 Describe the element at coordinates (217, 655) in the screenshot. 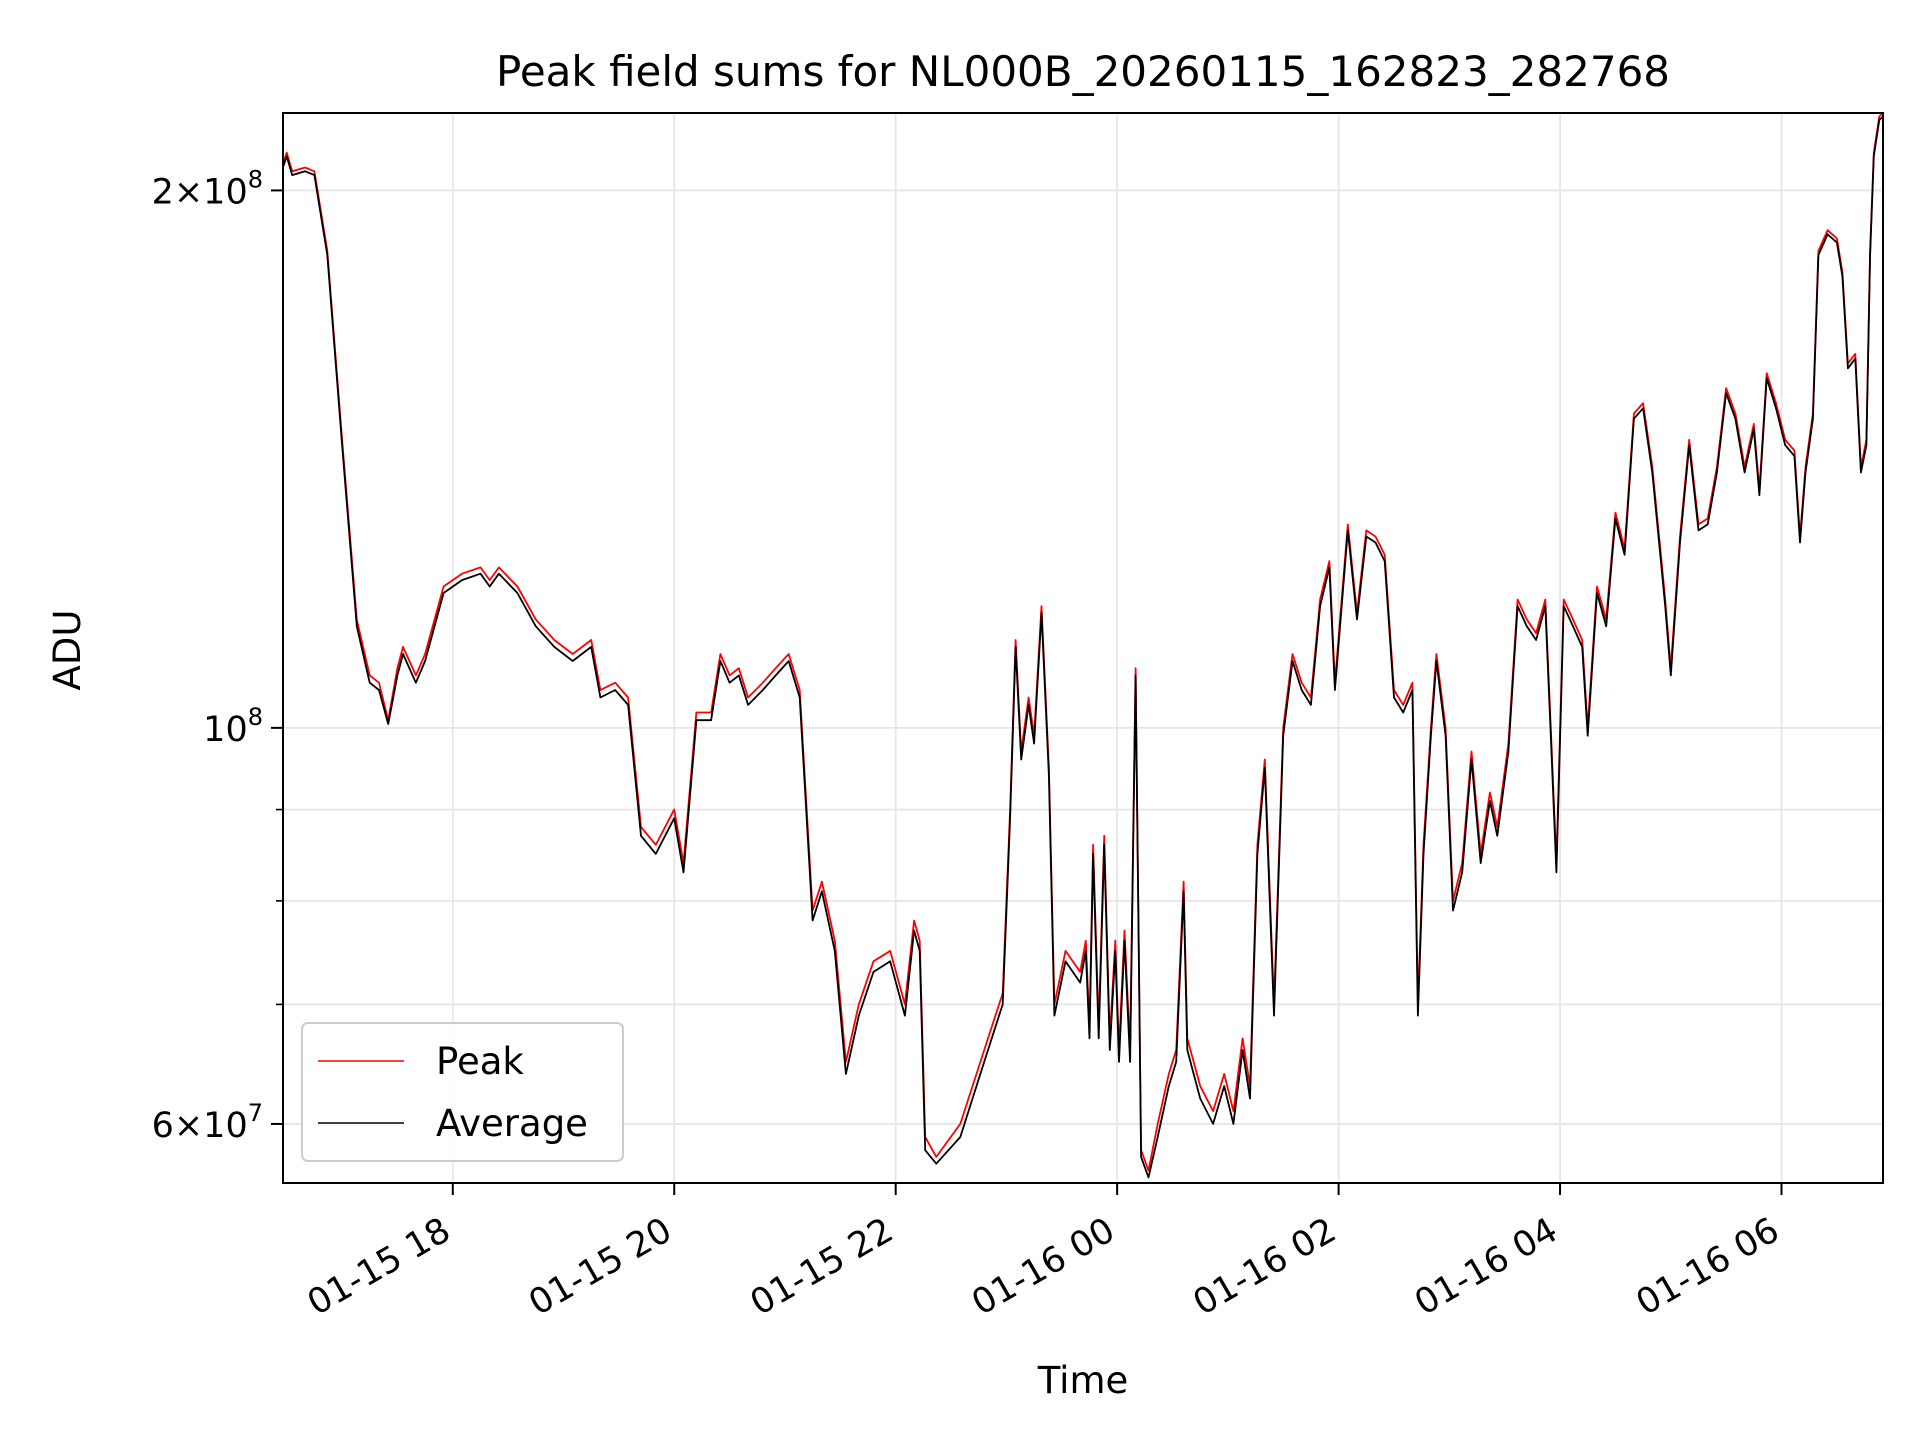

I see `y-axis: 6×107 108 2×108` at that location.